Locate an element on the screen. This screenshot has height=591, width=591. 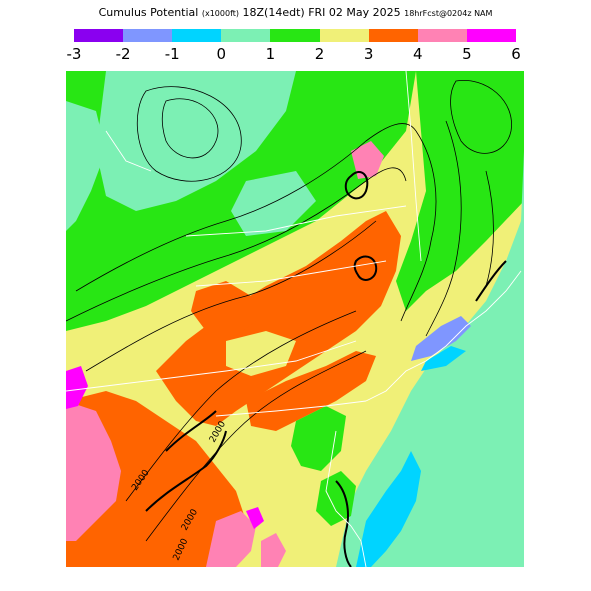
field-cyan-coast is located at coordinates (388, 509).